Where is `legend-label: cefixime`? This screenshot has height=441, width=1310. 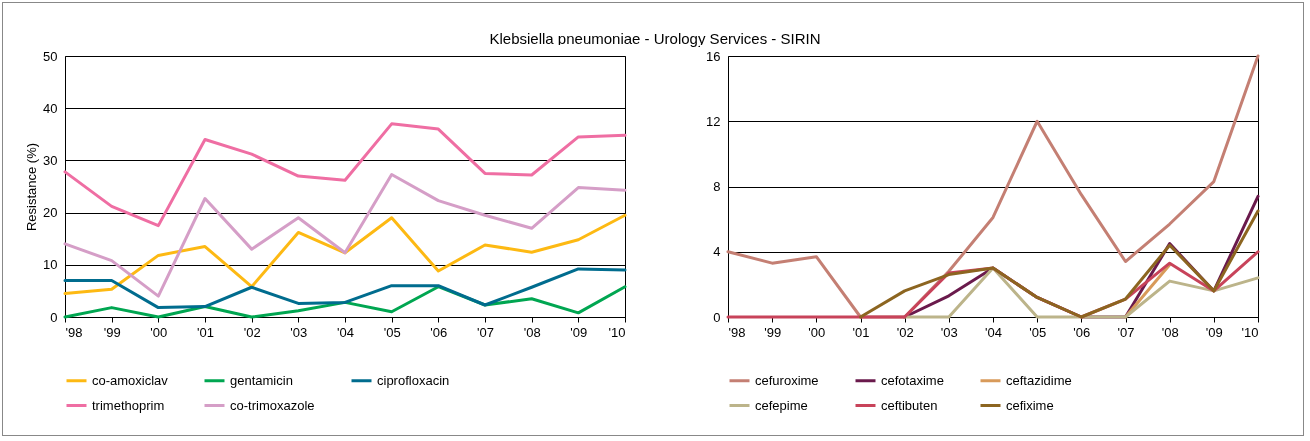
legend-label: cefixime is located at coordinates (1030, 405).